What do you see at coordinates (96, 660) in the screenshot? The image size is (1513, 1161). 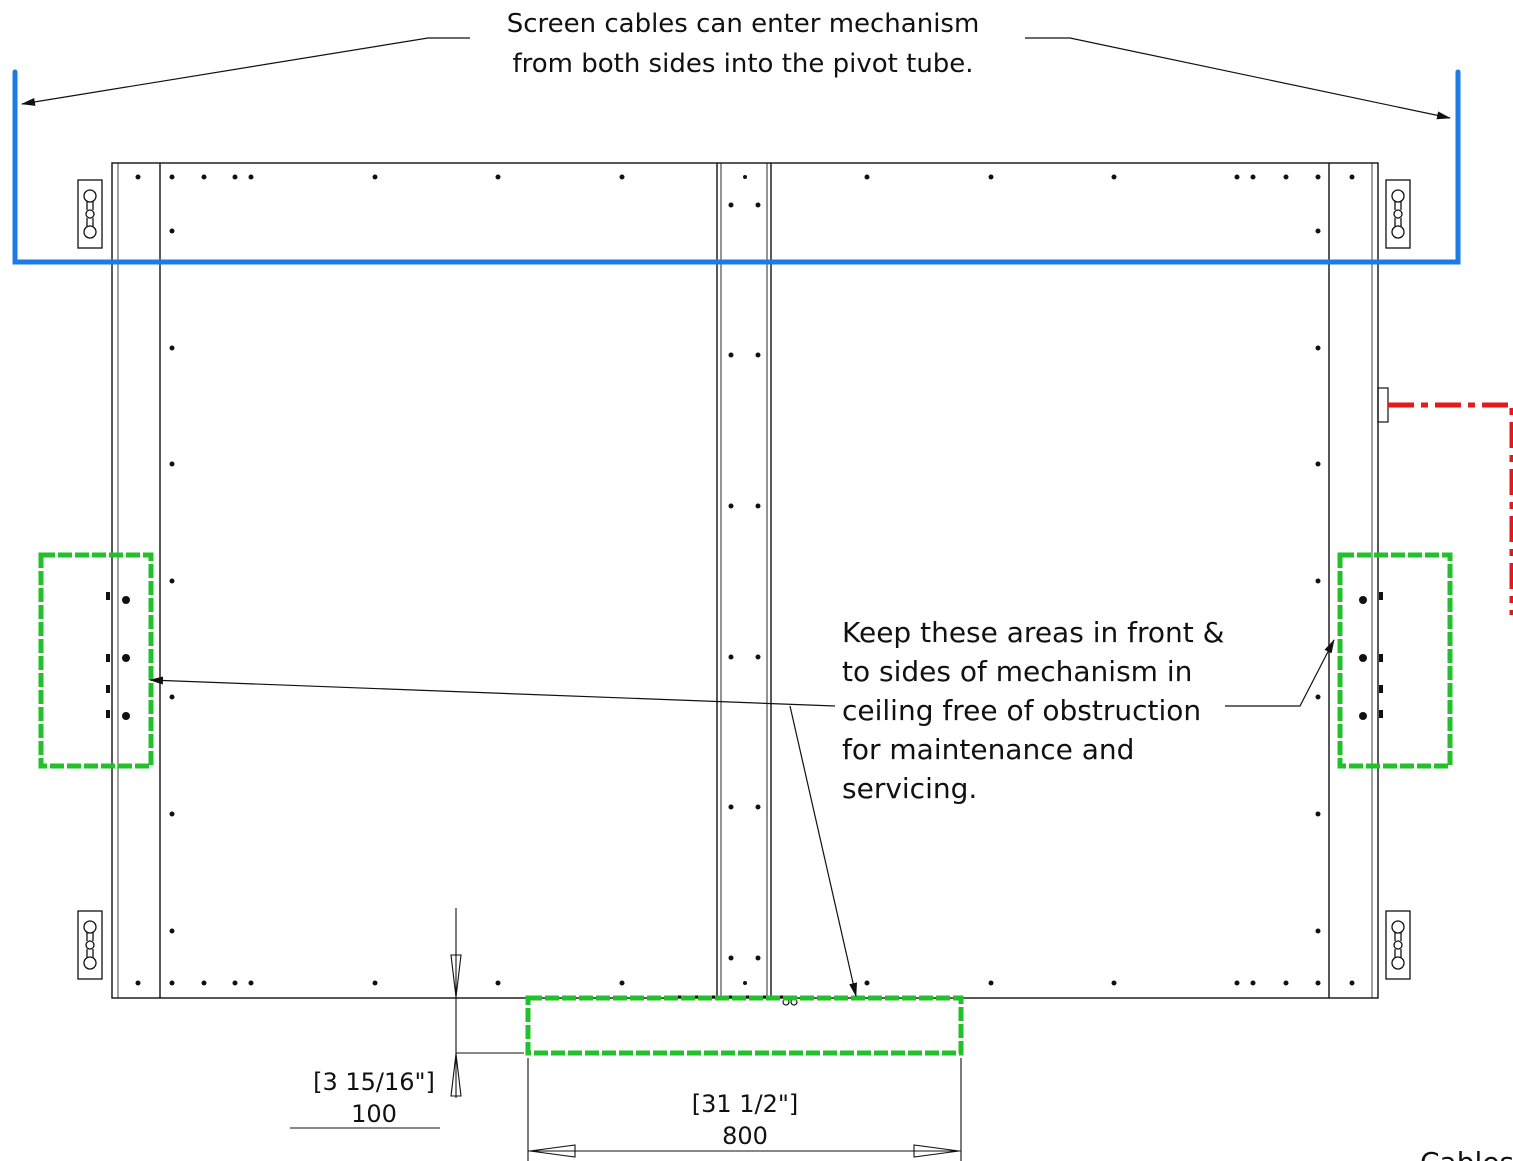 I see `clearance-zone-left` at bounding box center [96, 660].